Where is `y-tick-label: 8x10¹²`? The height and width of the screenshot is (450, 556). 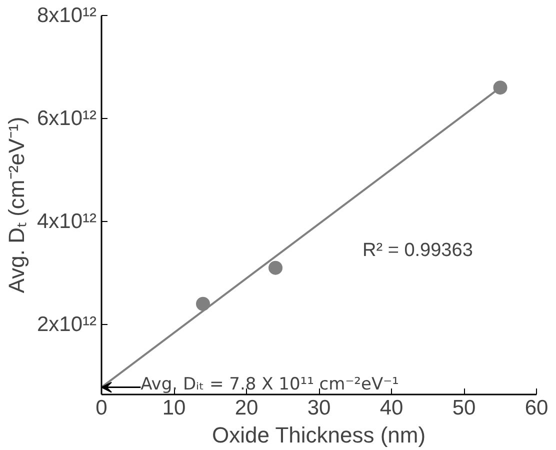
y-tick-label: 8x10¹² is located at coordinates (66, 15).